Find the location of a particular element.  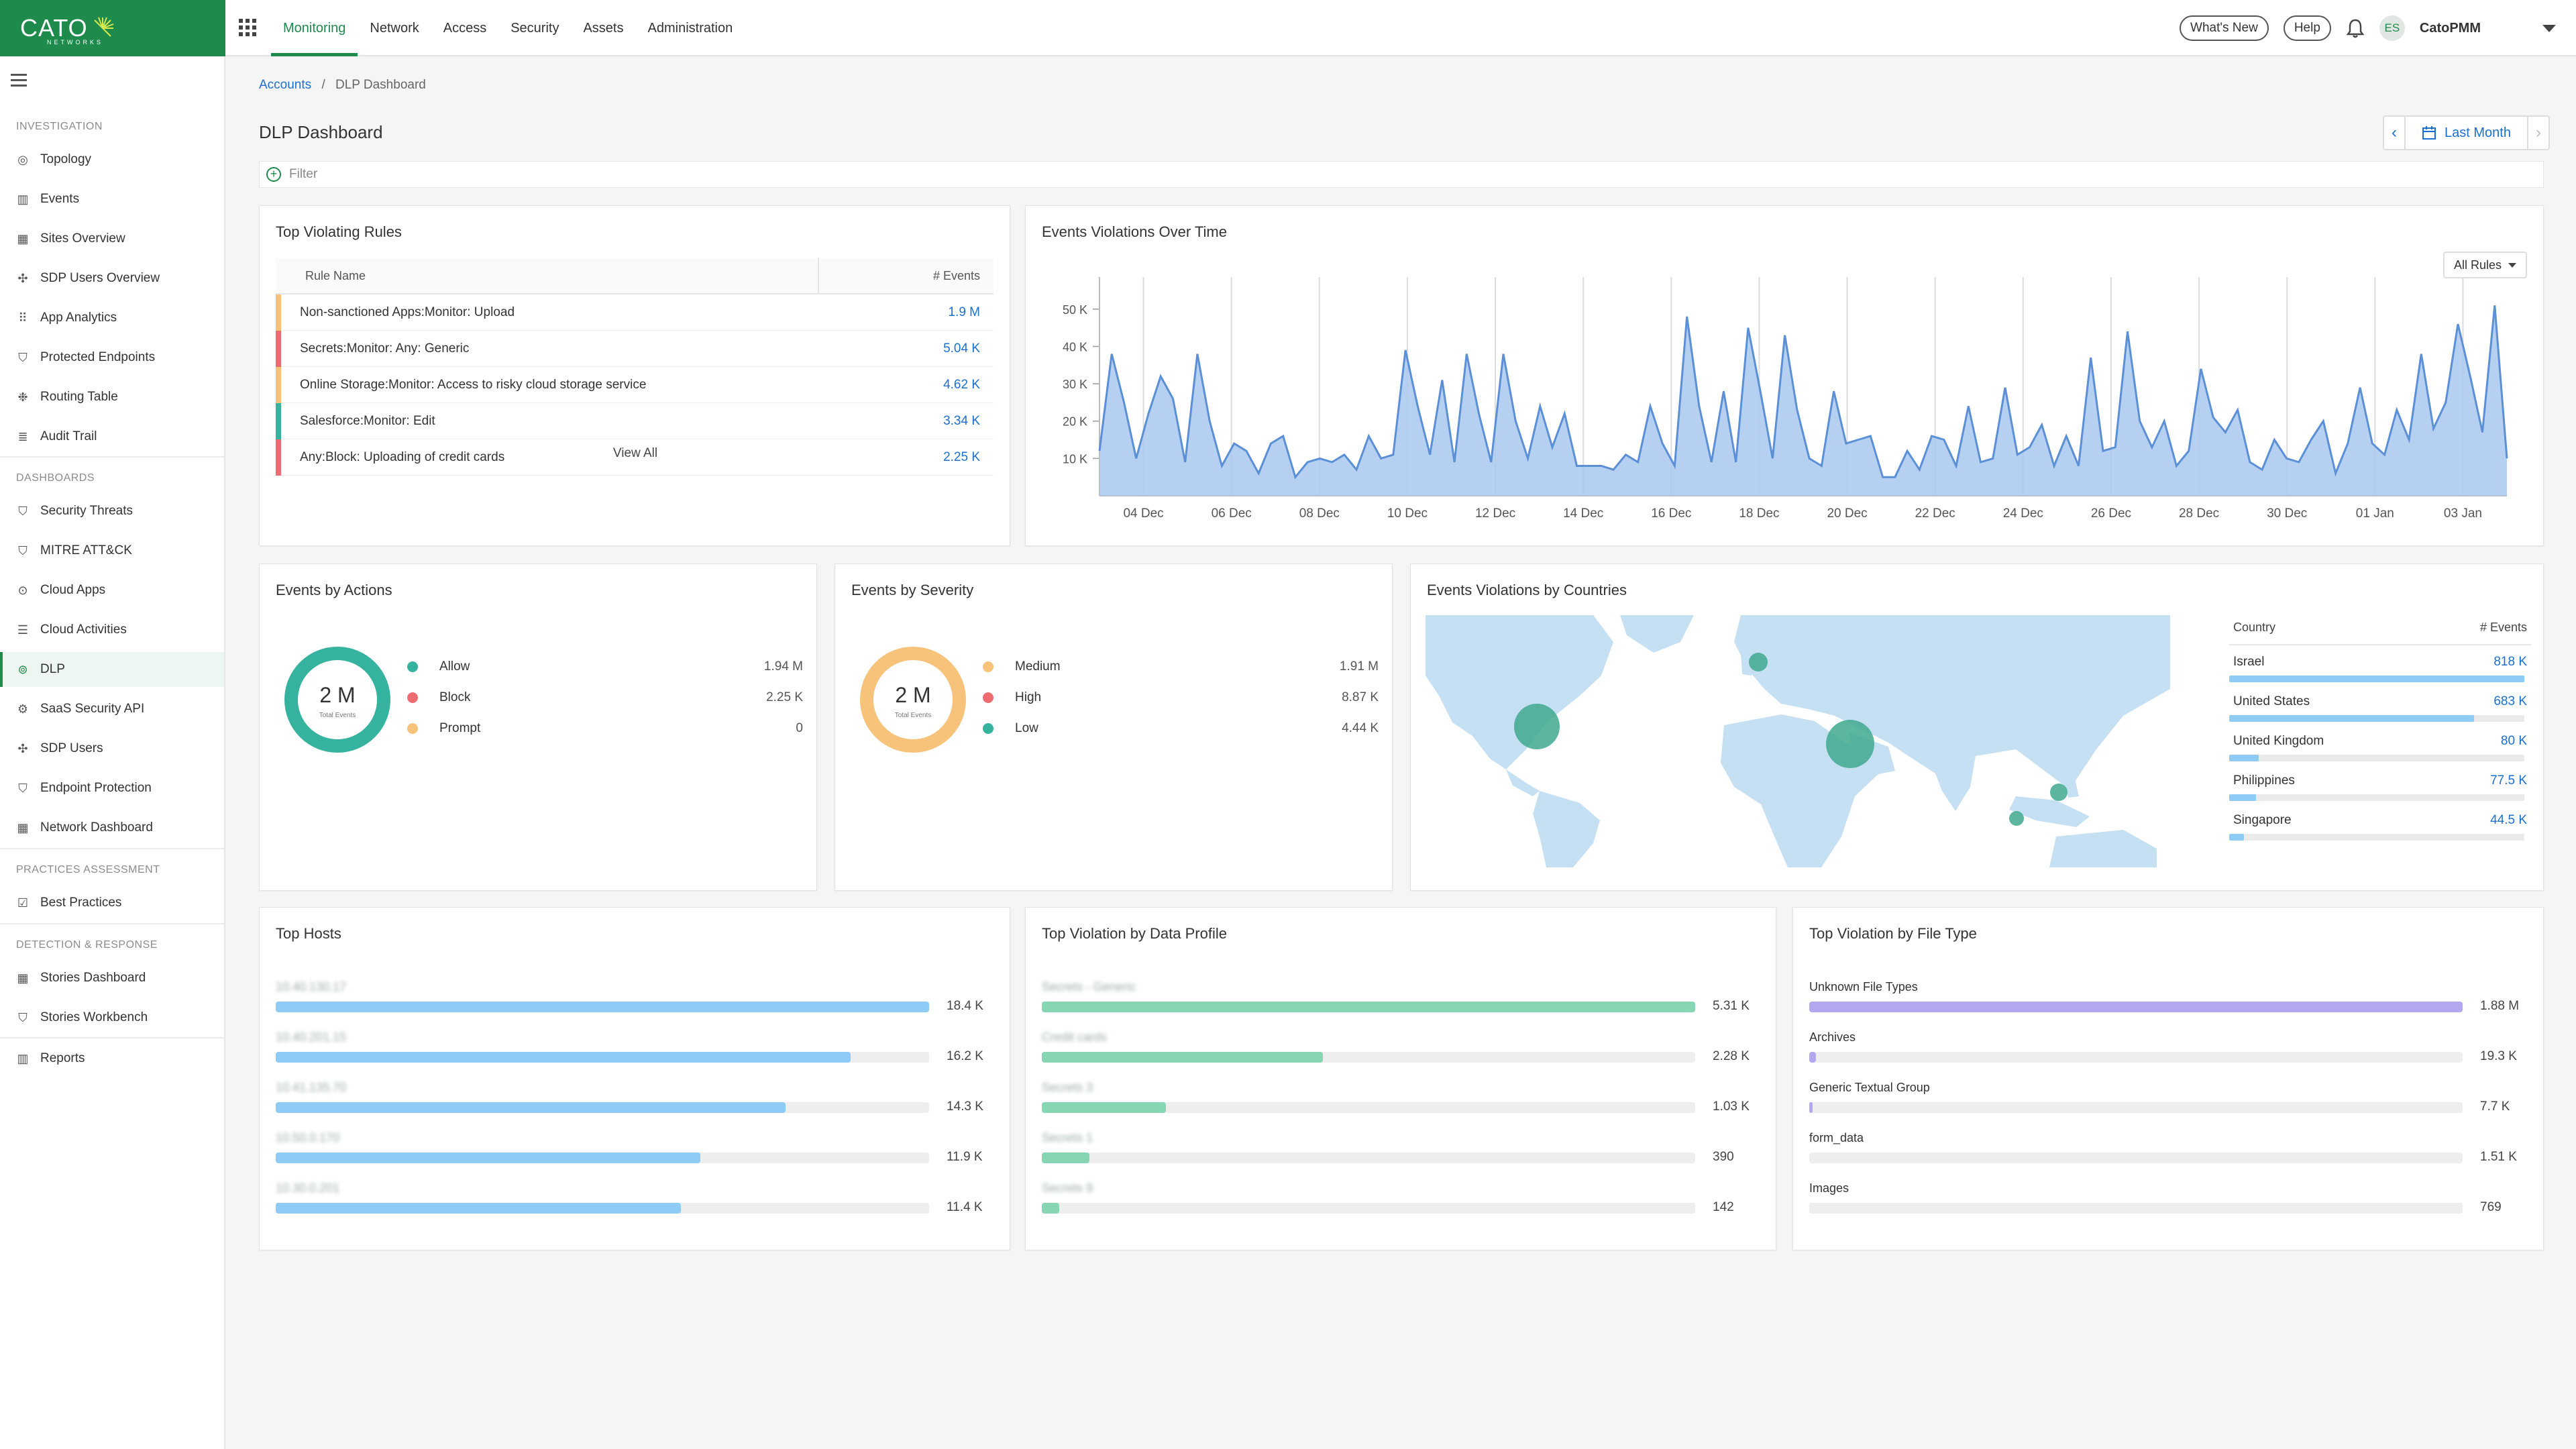

legend-item: Prompt 0 is located at coordinates (605, 728).